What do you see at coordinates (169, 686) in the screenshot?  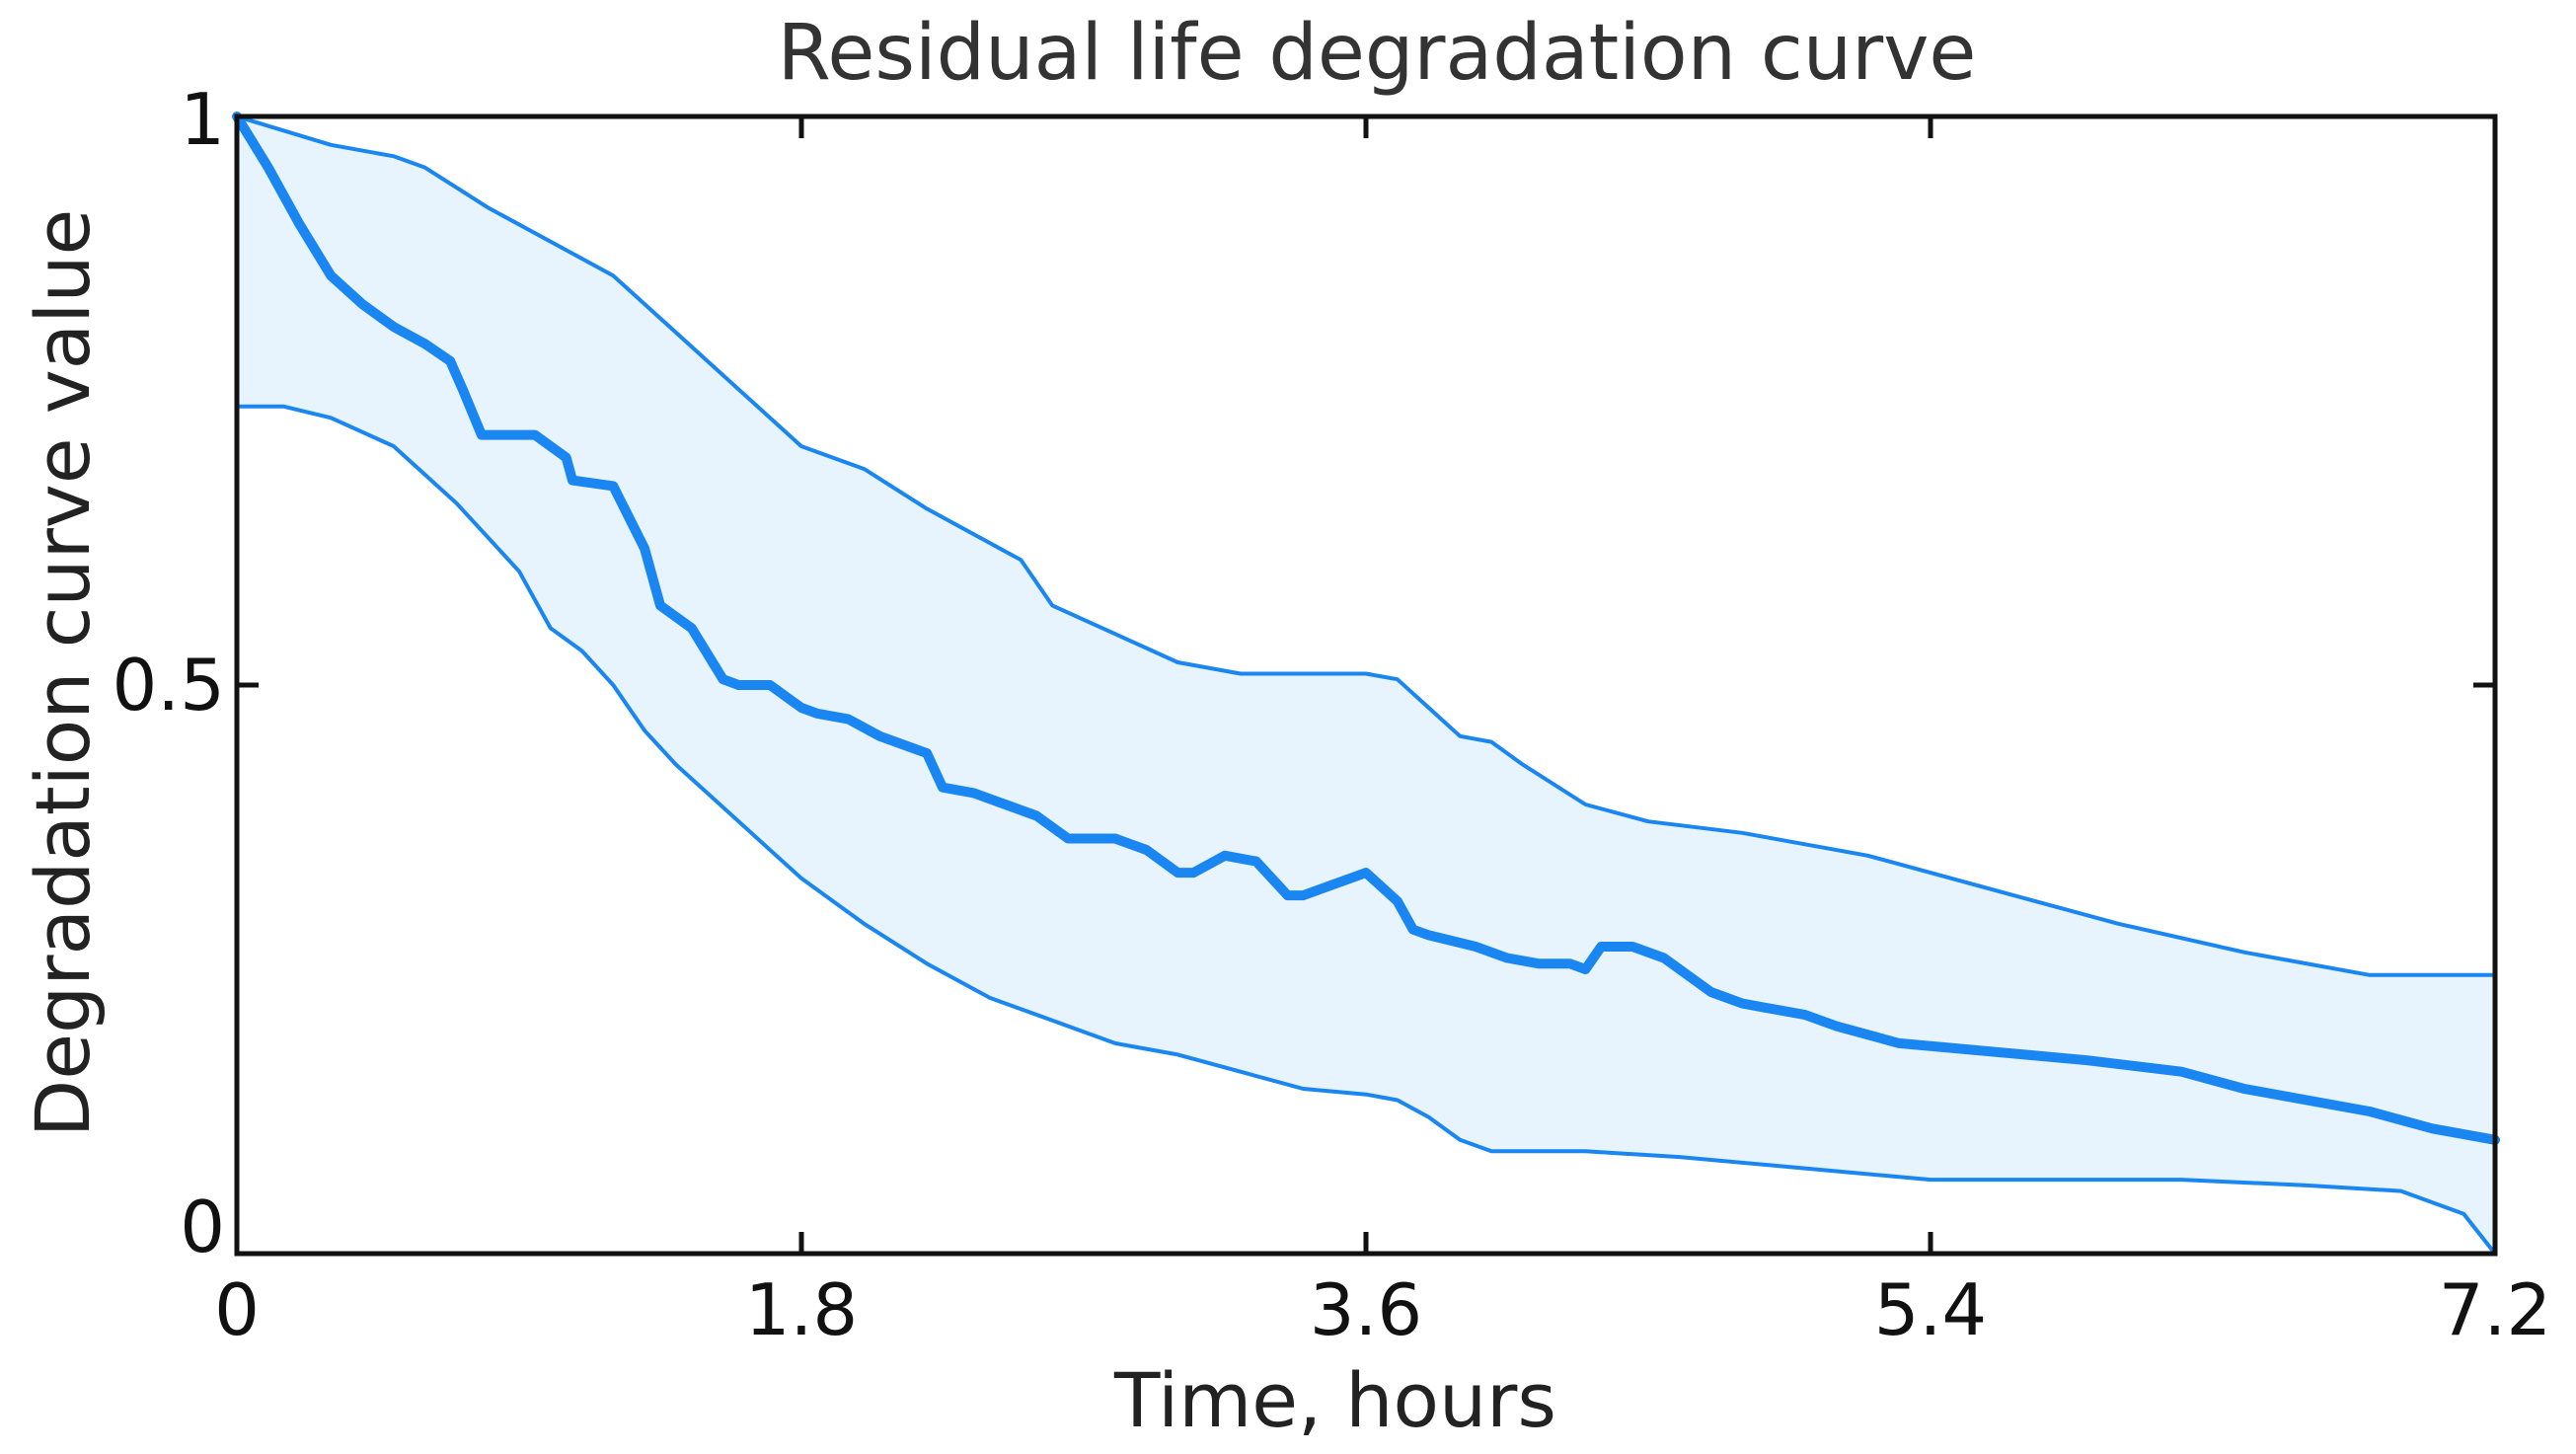 I see `y-tick-label-1: 0.5` at bounding box center [169, 686].